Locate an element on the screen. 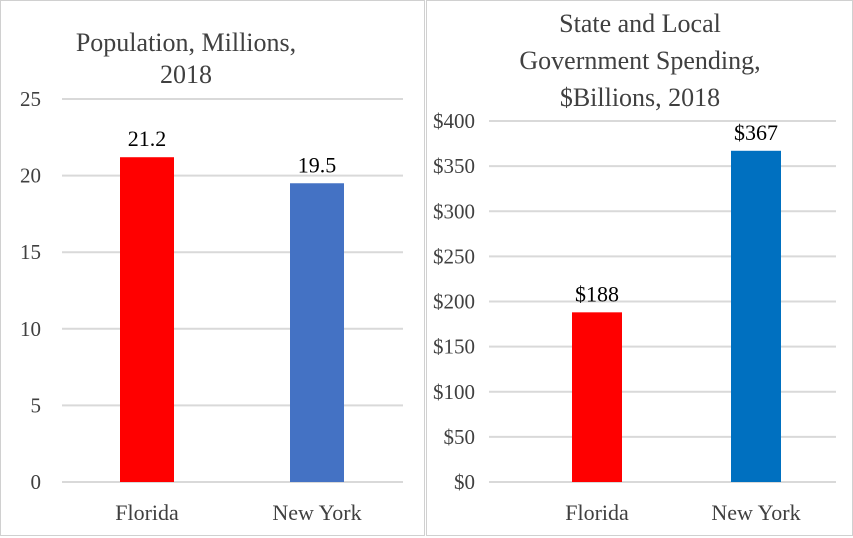 Image resolution: width=853 pixels, height=538 pixels. y-tick-label: $0 is located at coordinates (464, 482).